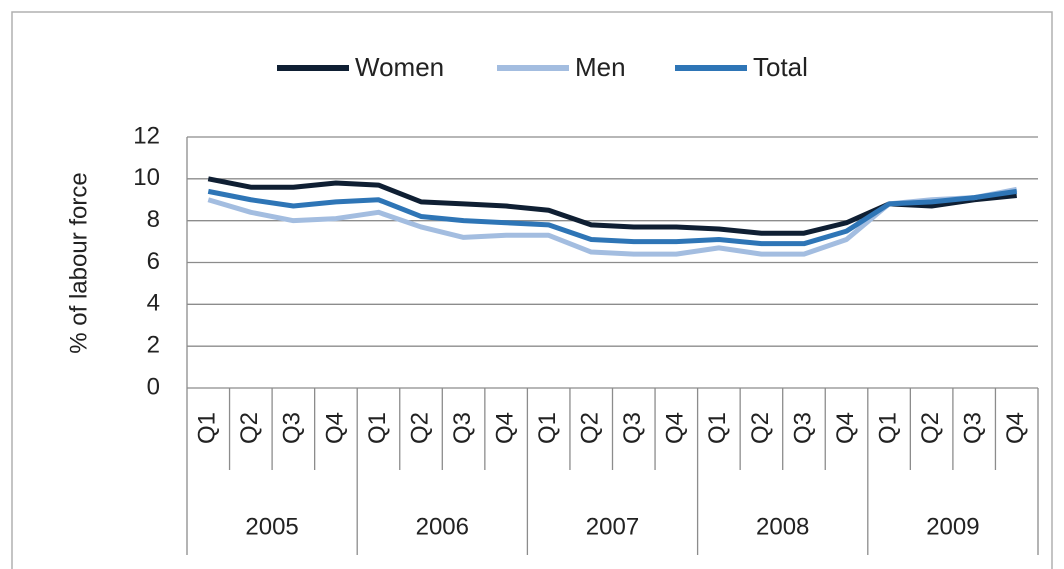  Describe the element at coordinates (146, 177) in the screenshot. I see `y-tick-label: 10` at that location.